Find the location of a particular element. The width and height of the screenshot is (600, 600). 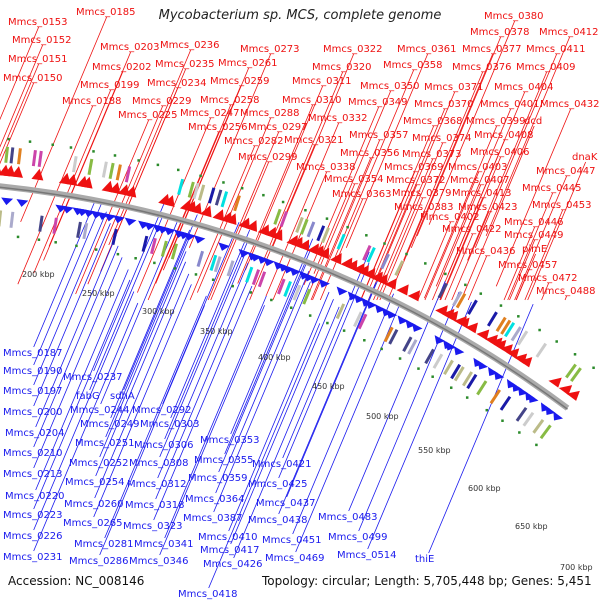

gene-label: Mmcs_0437 is located at coordinates (286, 503).